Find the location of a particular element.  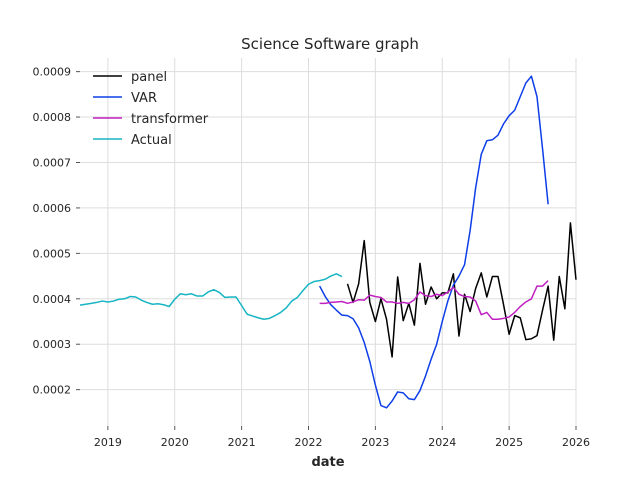

y-tick-label: 0.0009 is located at coordinates (52, 72).